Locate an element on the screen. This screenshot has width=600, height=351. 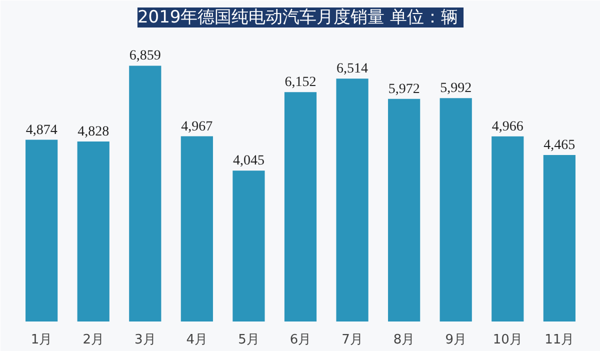
chart-title: 2019年德国纯电动汽车月度销量 单位：辆 is located at coordinates (297, 18).